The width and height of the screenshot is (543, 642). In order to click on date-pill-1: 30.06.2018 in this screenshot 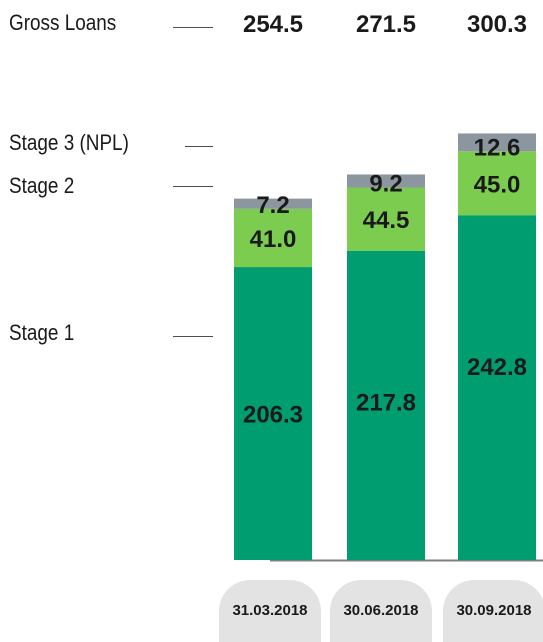, I will do `click(381, 611)`.